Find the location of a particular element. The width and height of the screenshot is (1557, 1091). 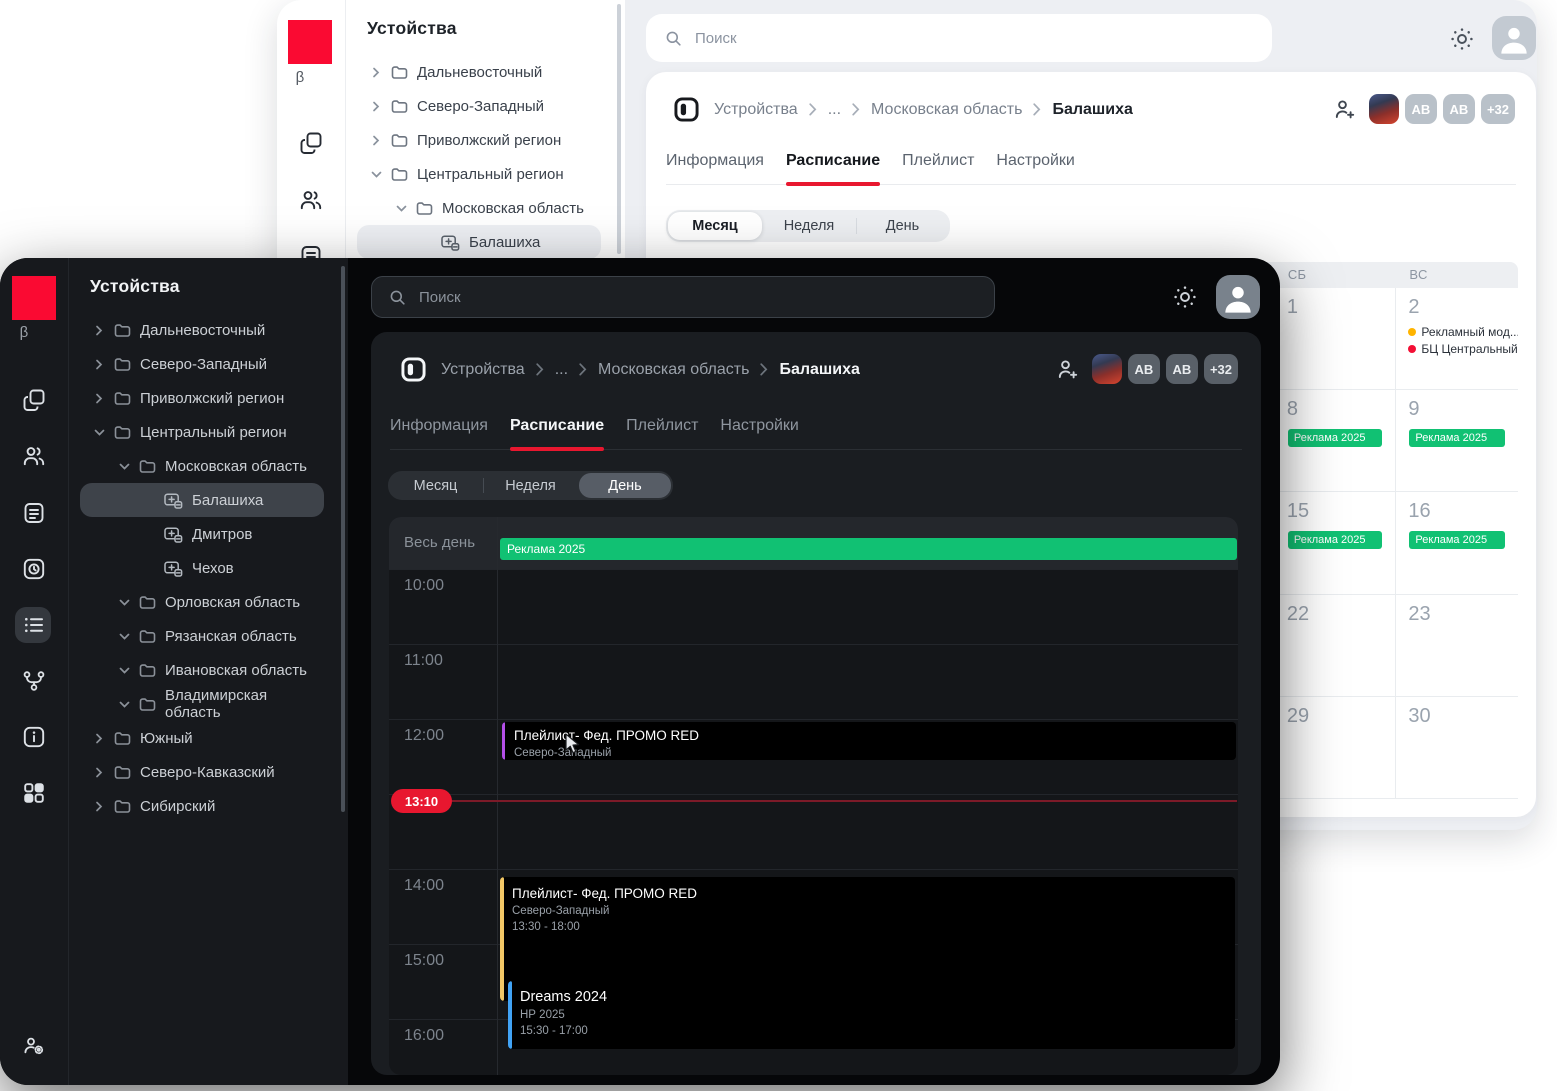

day-cell: 22 is located at coordinates (1335, 645).